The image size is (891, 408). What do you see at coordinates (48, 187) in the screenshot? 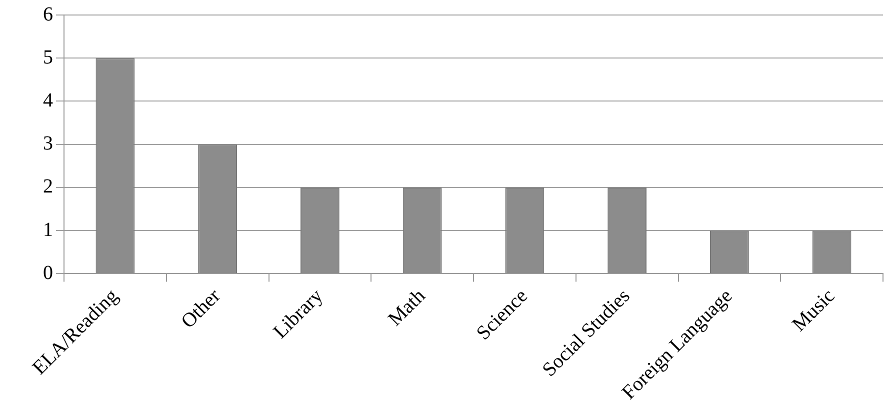
I see `y-tick-label: 2` at bounding box center [48, 187].